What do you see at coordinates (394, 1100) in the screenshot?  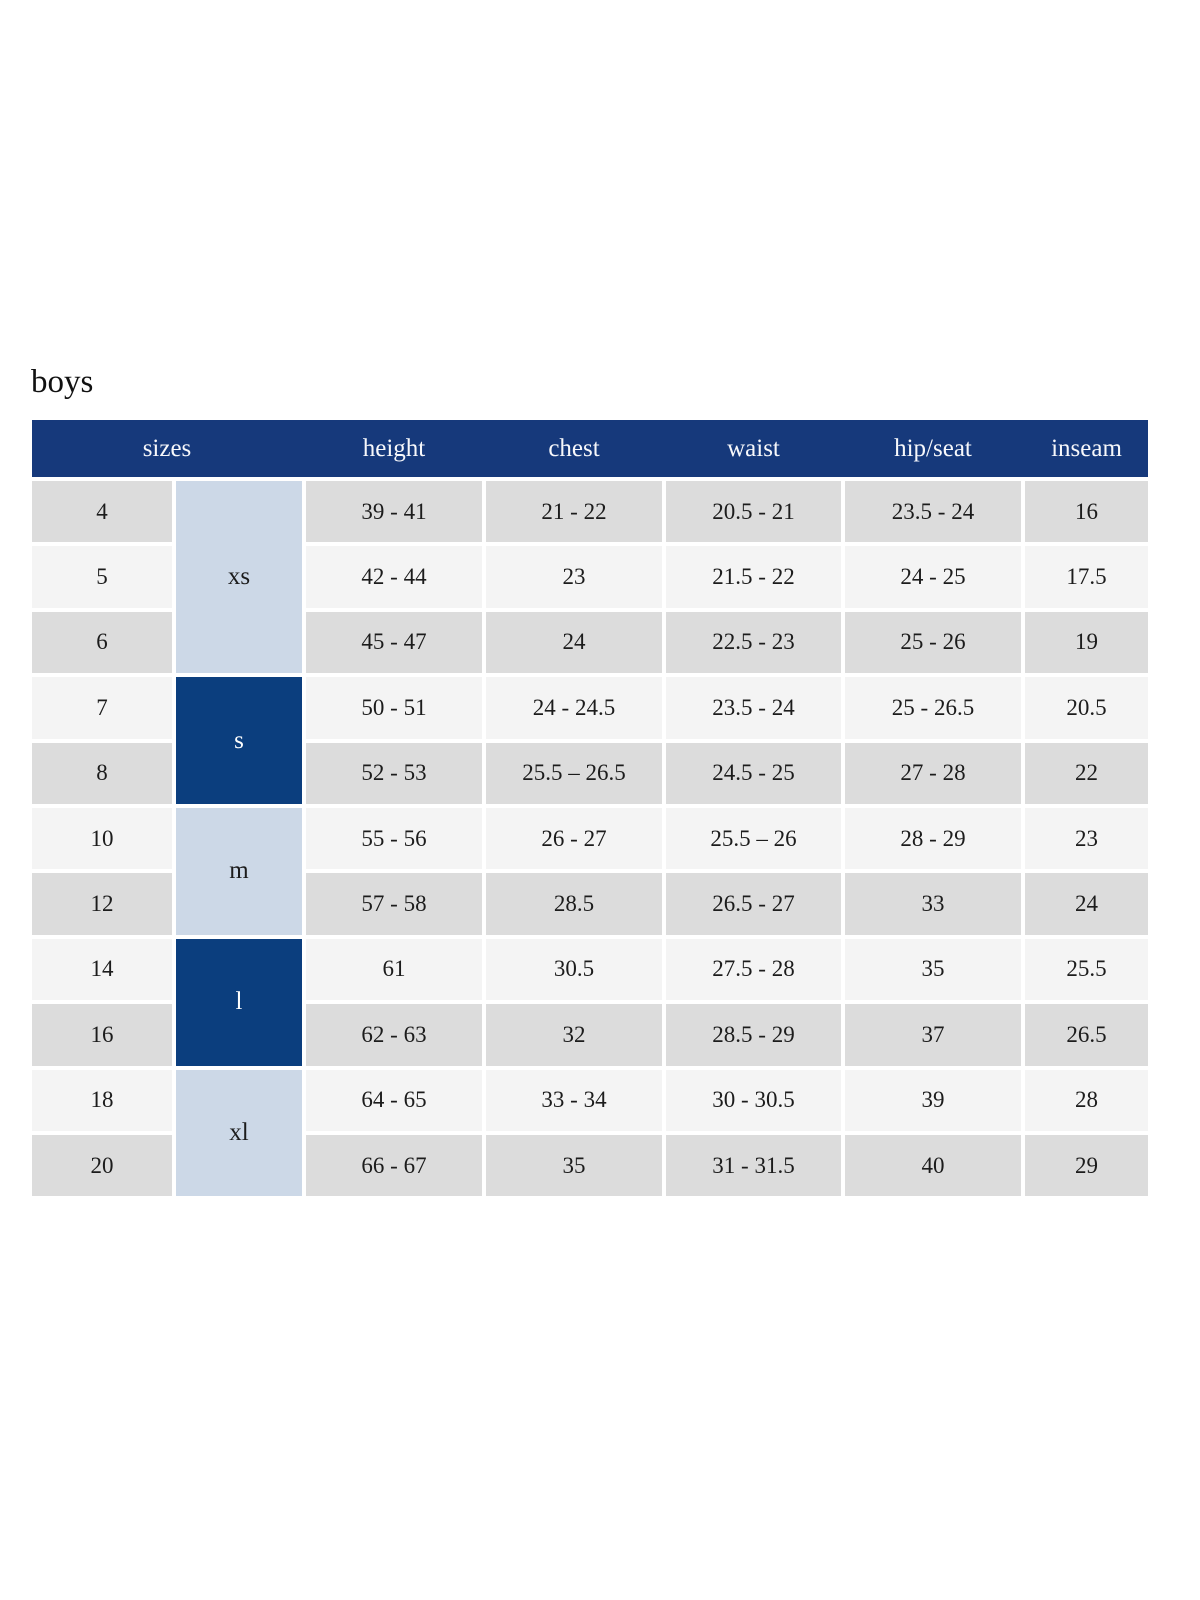 I see `height-cell: 64 - 65` at bounding box center [394, 1100].